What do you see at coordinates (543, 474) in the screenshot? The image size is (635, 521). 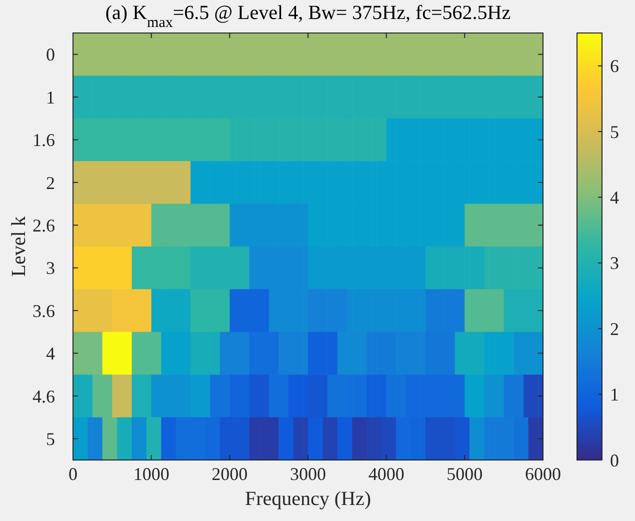 I see `x-tick-label: 6000` at bounding box center [543, 474].